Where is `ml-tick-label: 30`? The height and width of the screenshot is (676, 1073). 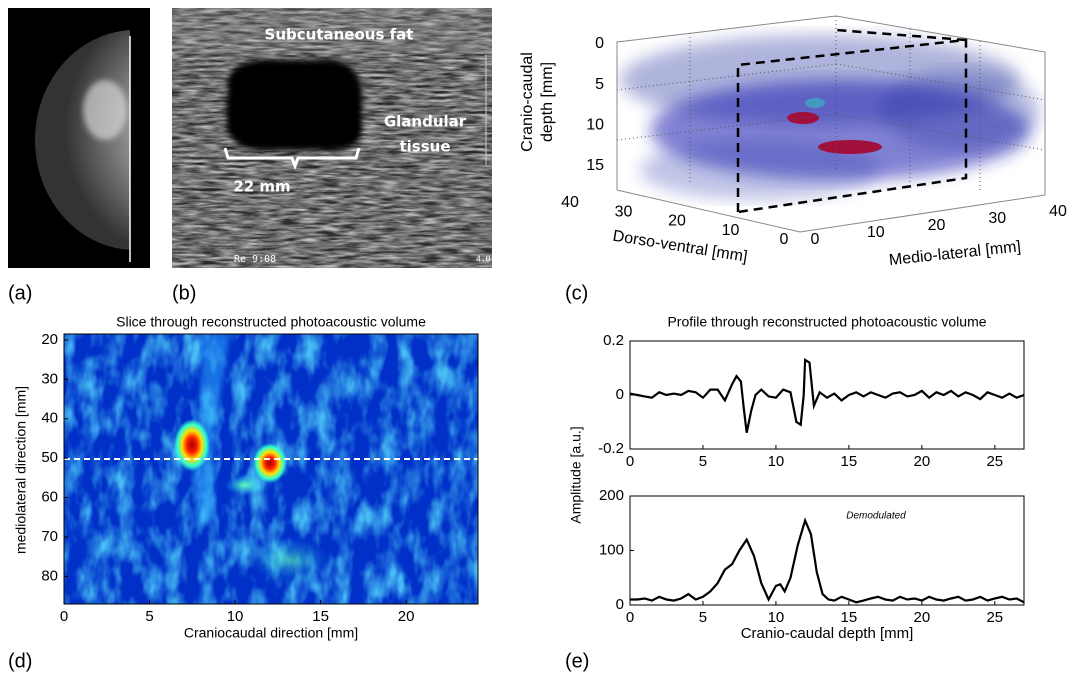 ml-tick-label: 30 is located at coordinates (997, 218).